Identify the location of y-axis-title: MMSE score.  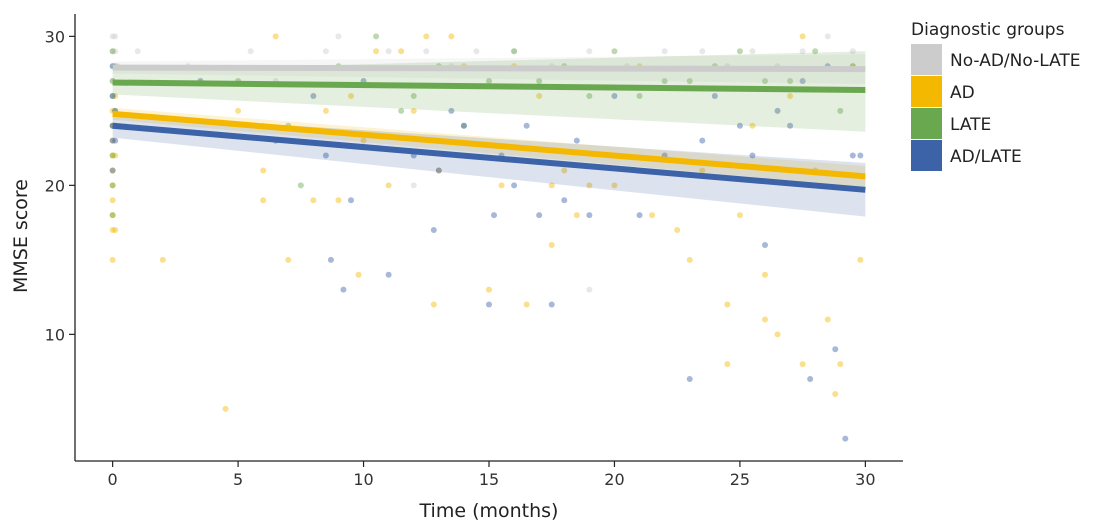
(21, 236).